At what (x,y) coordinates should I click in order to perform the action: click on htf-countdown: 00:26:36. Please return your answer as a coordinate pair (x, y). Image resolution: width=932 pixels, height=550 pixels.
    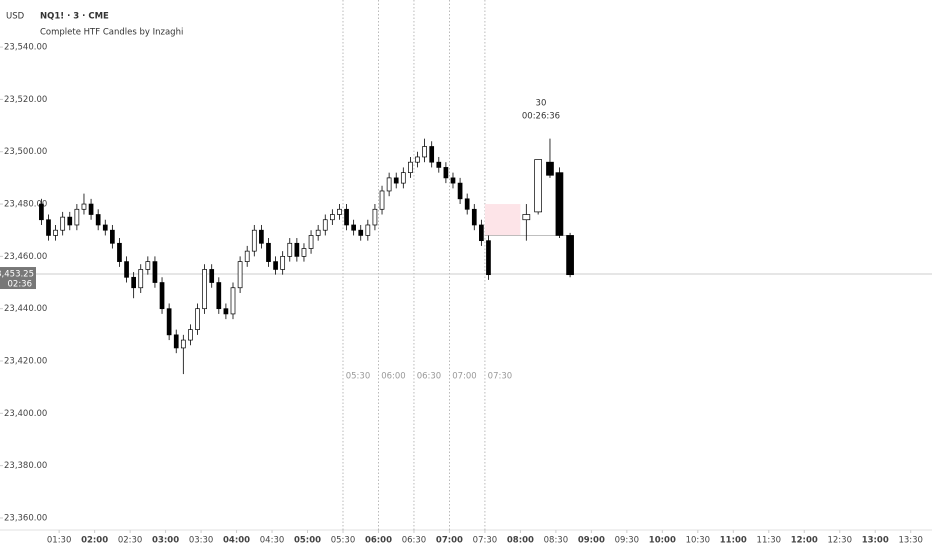
    Looking at the image, I should click on (541, 117).